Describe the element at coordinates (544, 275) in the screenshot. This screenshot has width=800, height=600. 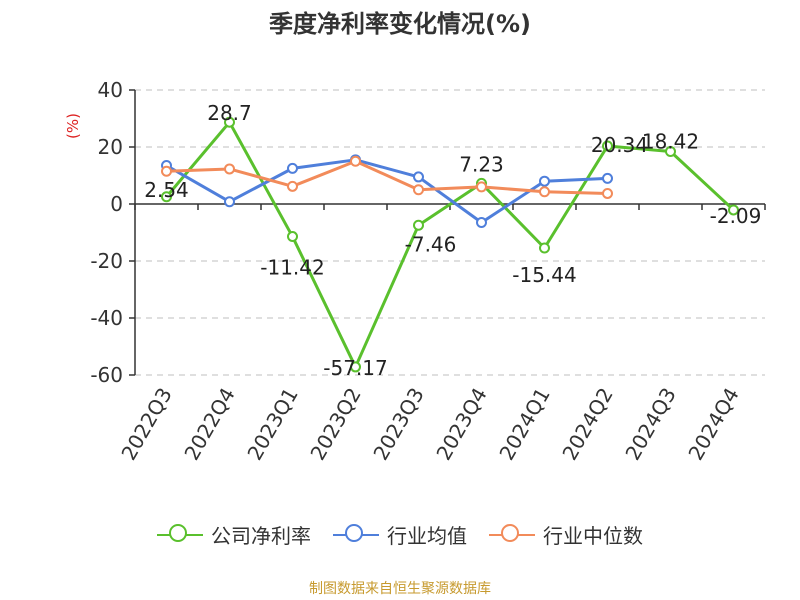
I see `data-label: -15.44` at that location.